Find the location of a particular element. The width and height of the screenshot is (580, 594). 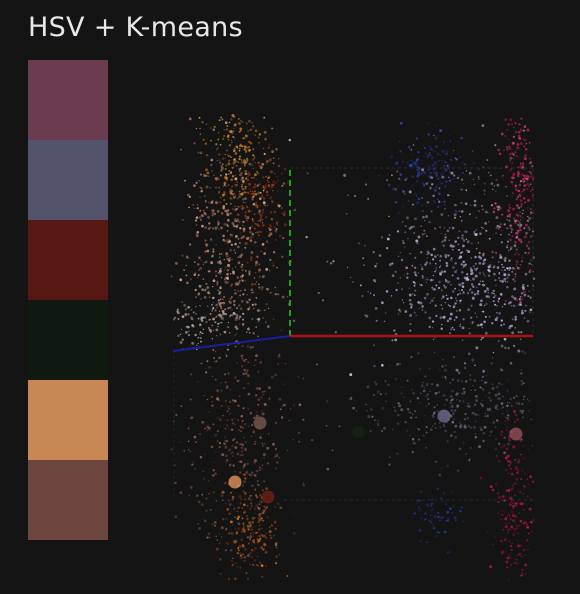

page-title: HSV + K-means is located at coordinates (135, 27).